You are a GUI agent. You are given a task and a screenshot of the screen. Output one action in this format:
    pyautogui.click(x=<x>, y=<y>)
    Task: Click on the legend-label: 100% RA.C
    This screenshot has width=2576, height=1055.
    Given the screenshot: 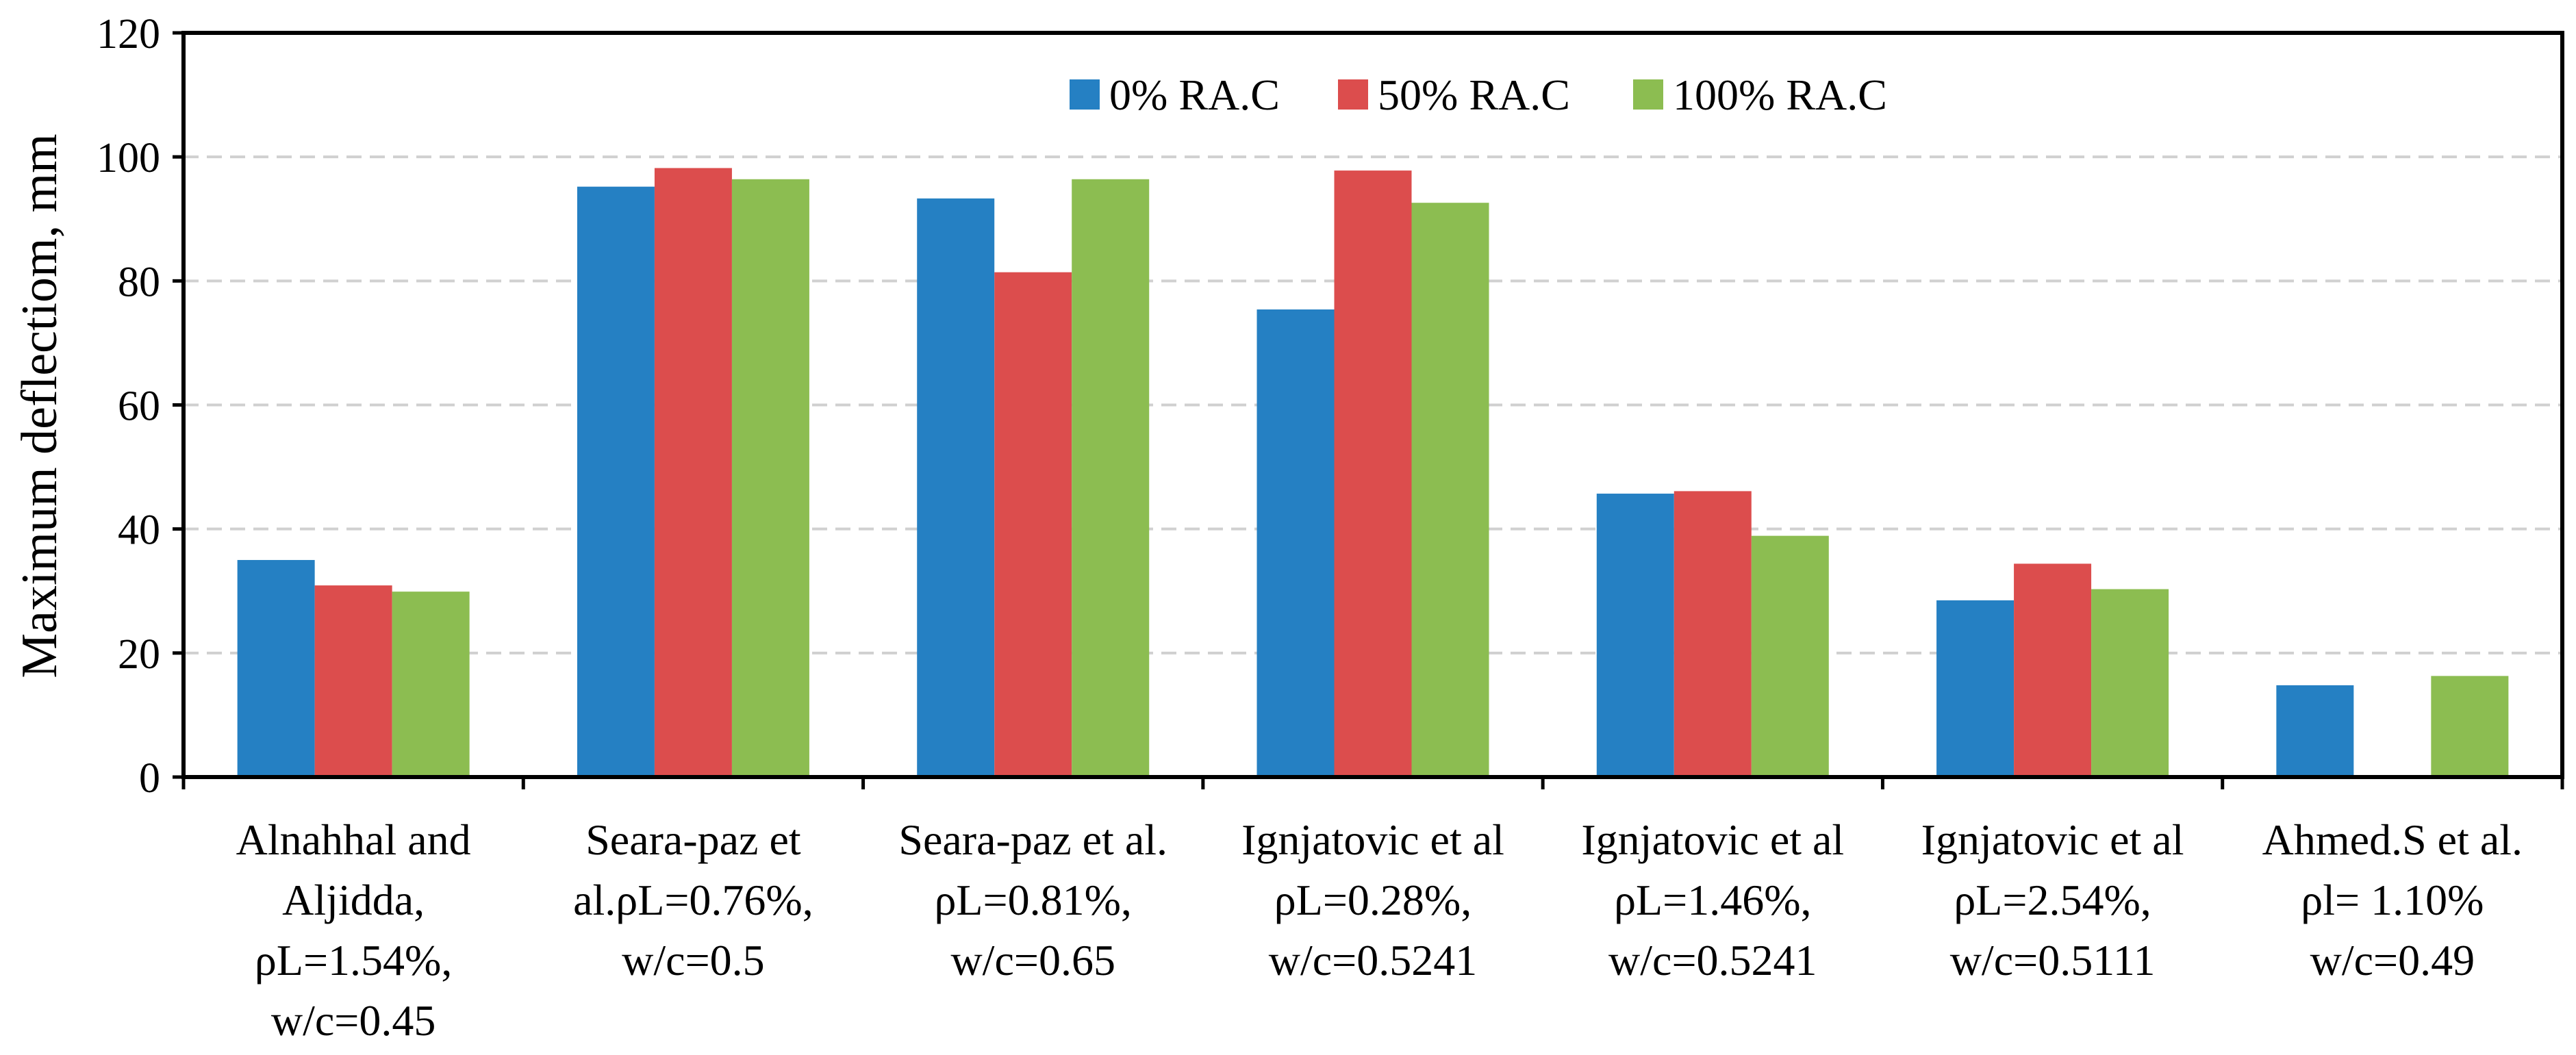 What is the action you would take?
    pyautogui.click(x=1780, y=95)
    